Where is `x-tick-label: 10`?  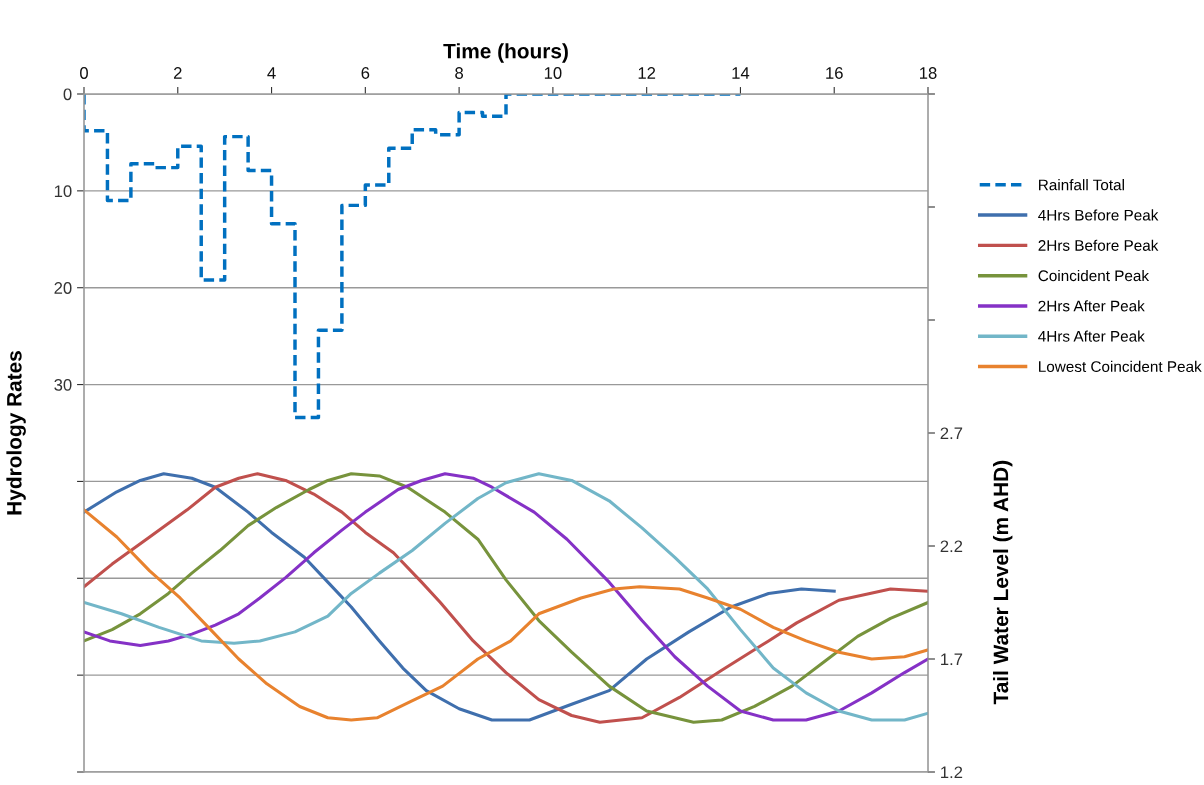 x-tick-label: 10 is located at coordinates (553, 73).